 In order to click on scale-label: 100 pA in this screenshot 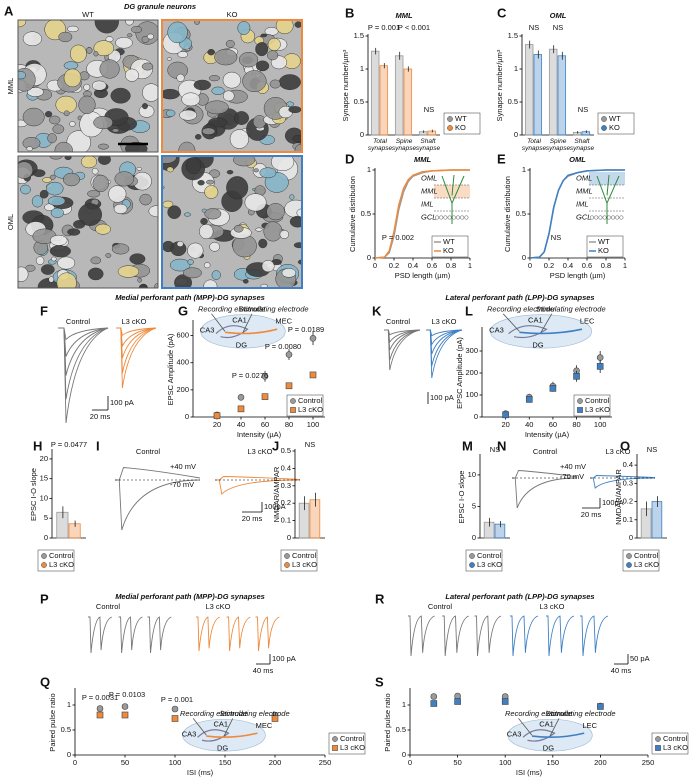, I will do `click(284, 658)`.